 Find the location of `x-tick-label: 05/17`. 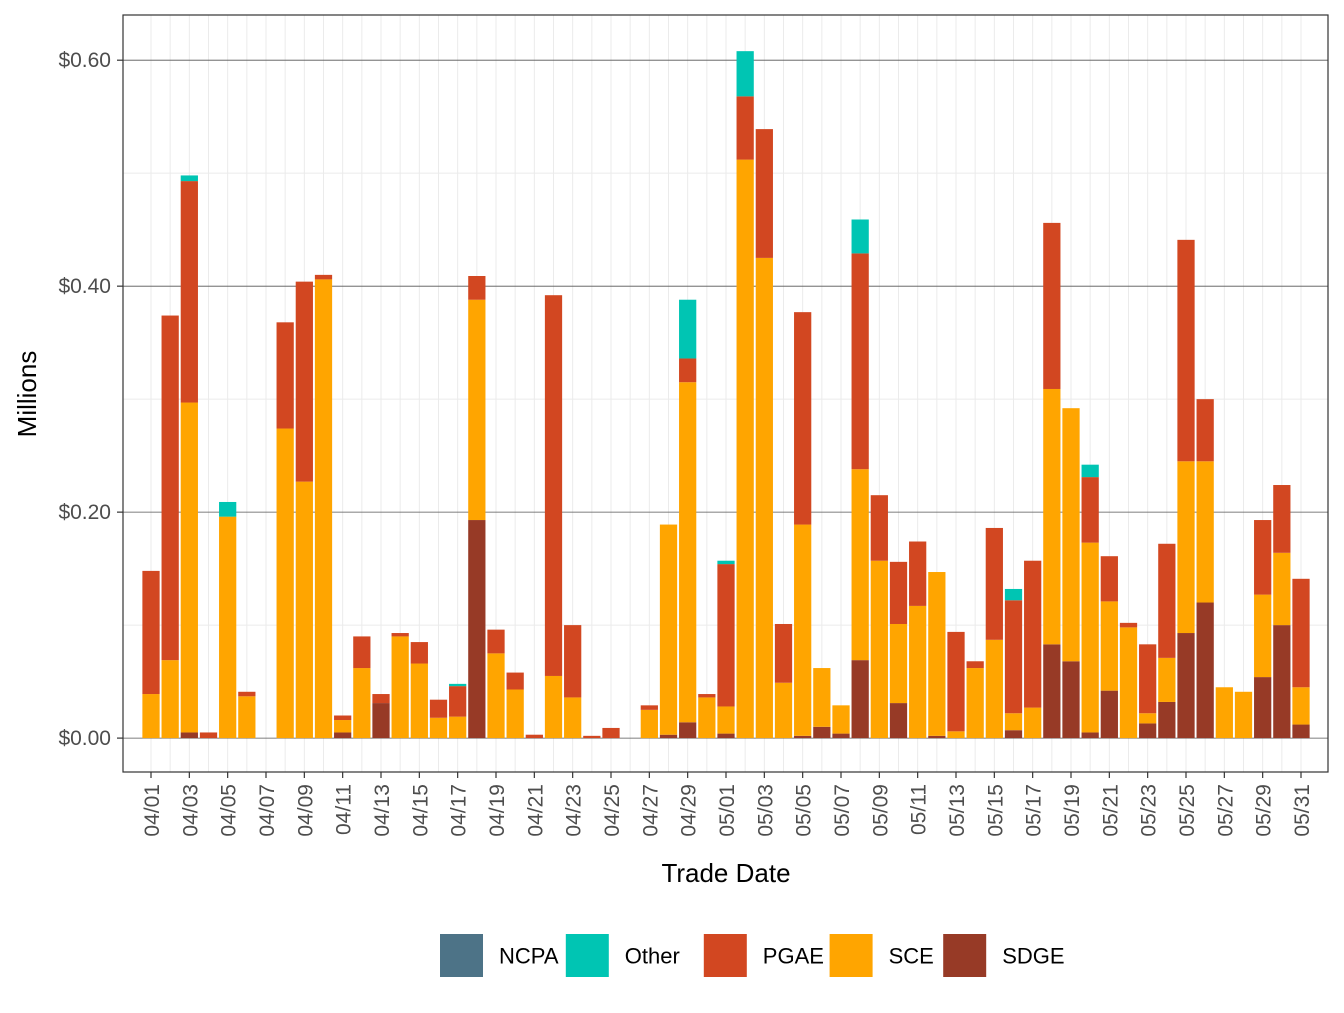

x-tick-label: 05/17 is located at coordinates (1034, 810).